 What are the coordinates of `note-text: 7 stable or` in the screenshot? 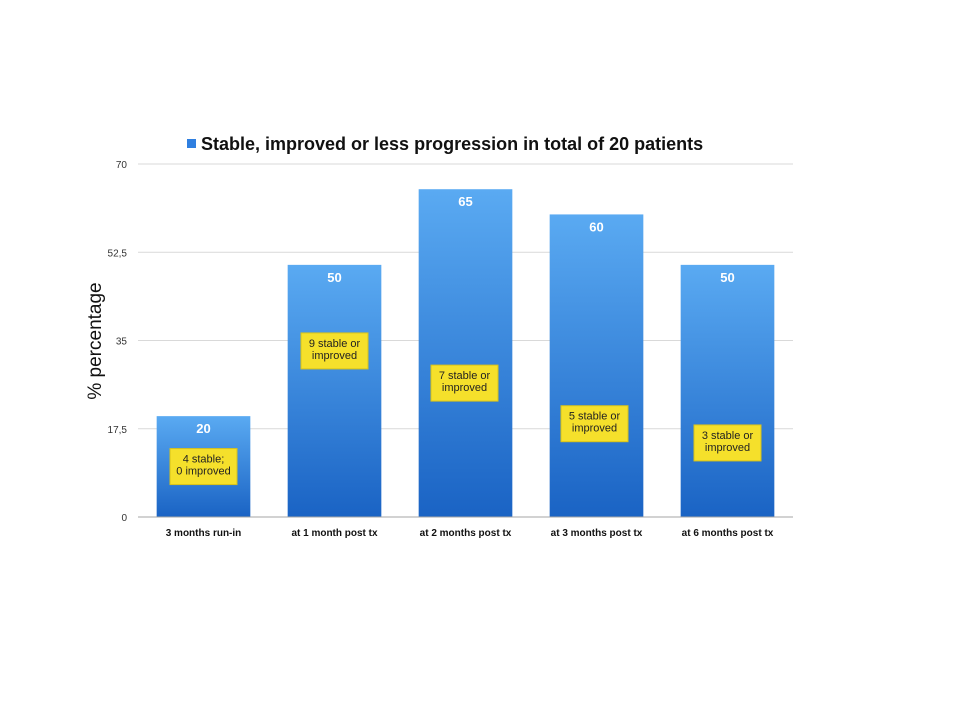 It's located at (465, 376).